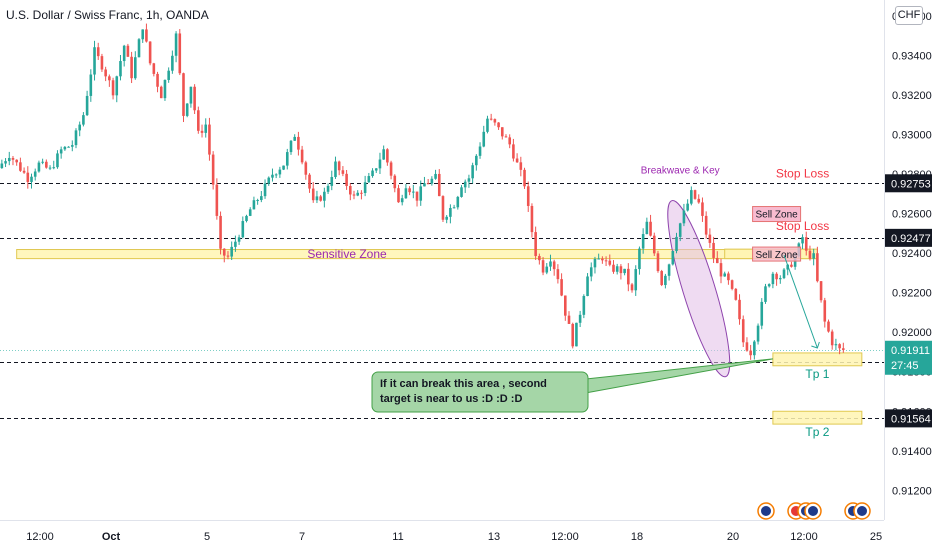  Describe the element at coordinates (911, 184) in the screenshot. I see `level-price-label: 0.92753` at that location.